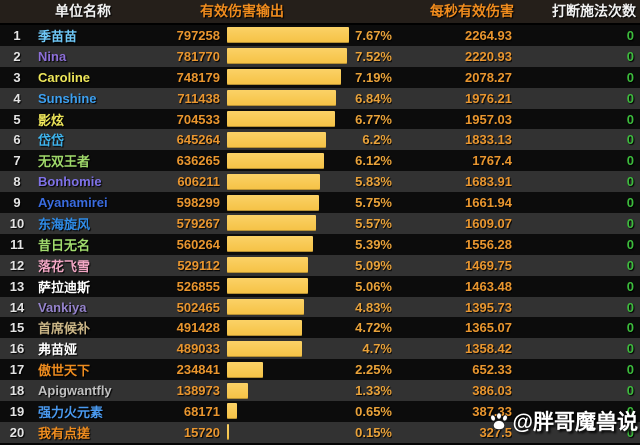 The height and width of the screenshot is (445, 640). What do you see at coordinates (198, 56) in the screenshot?
I see `damage-value: 781770` at bounding box center [198, 56].